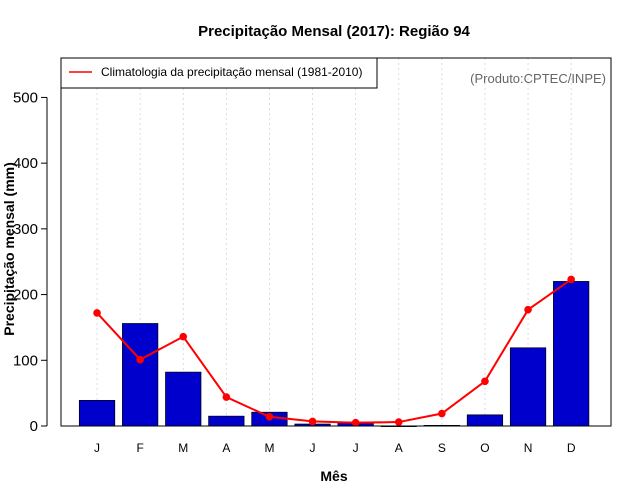  Describe the element at coordinates (30, 262) in the screenshot. I see `y-axis: 0 100 200 300 400 500` at that location.